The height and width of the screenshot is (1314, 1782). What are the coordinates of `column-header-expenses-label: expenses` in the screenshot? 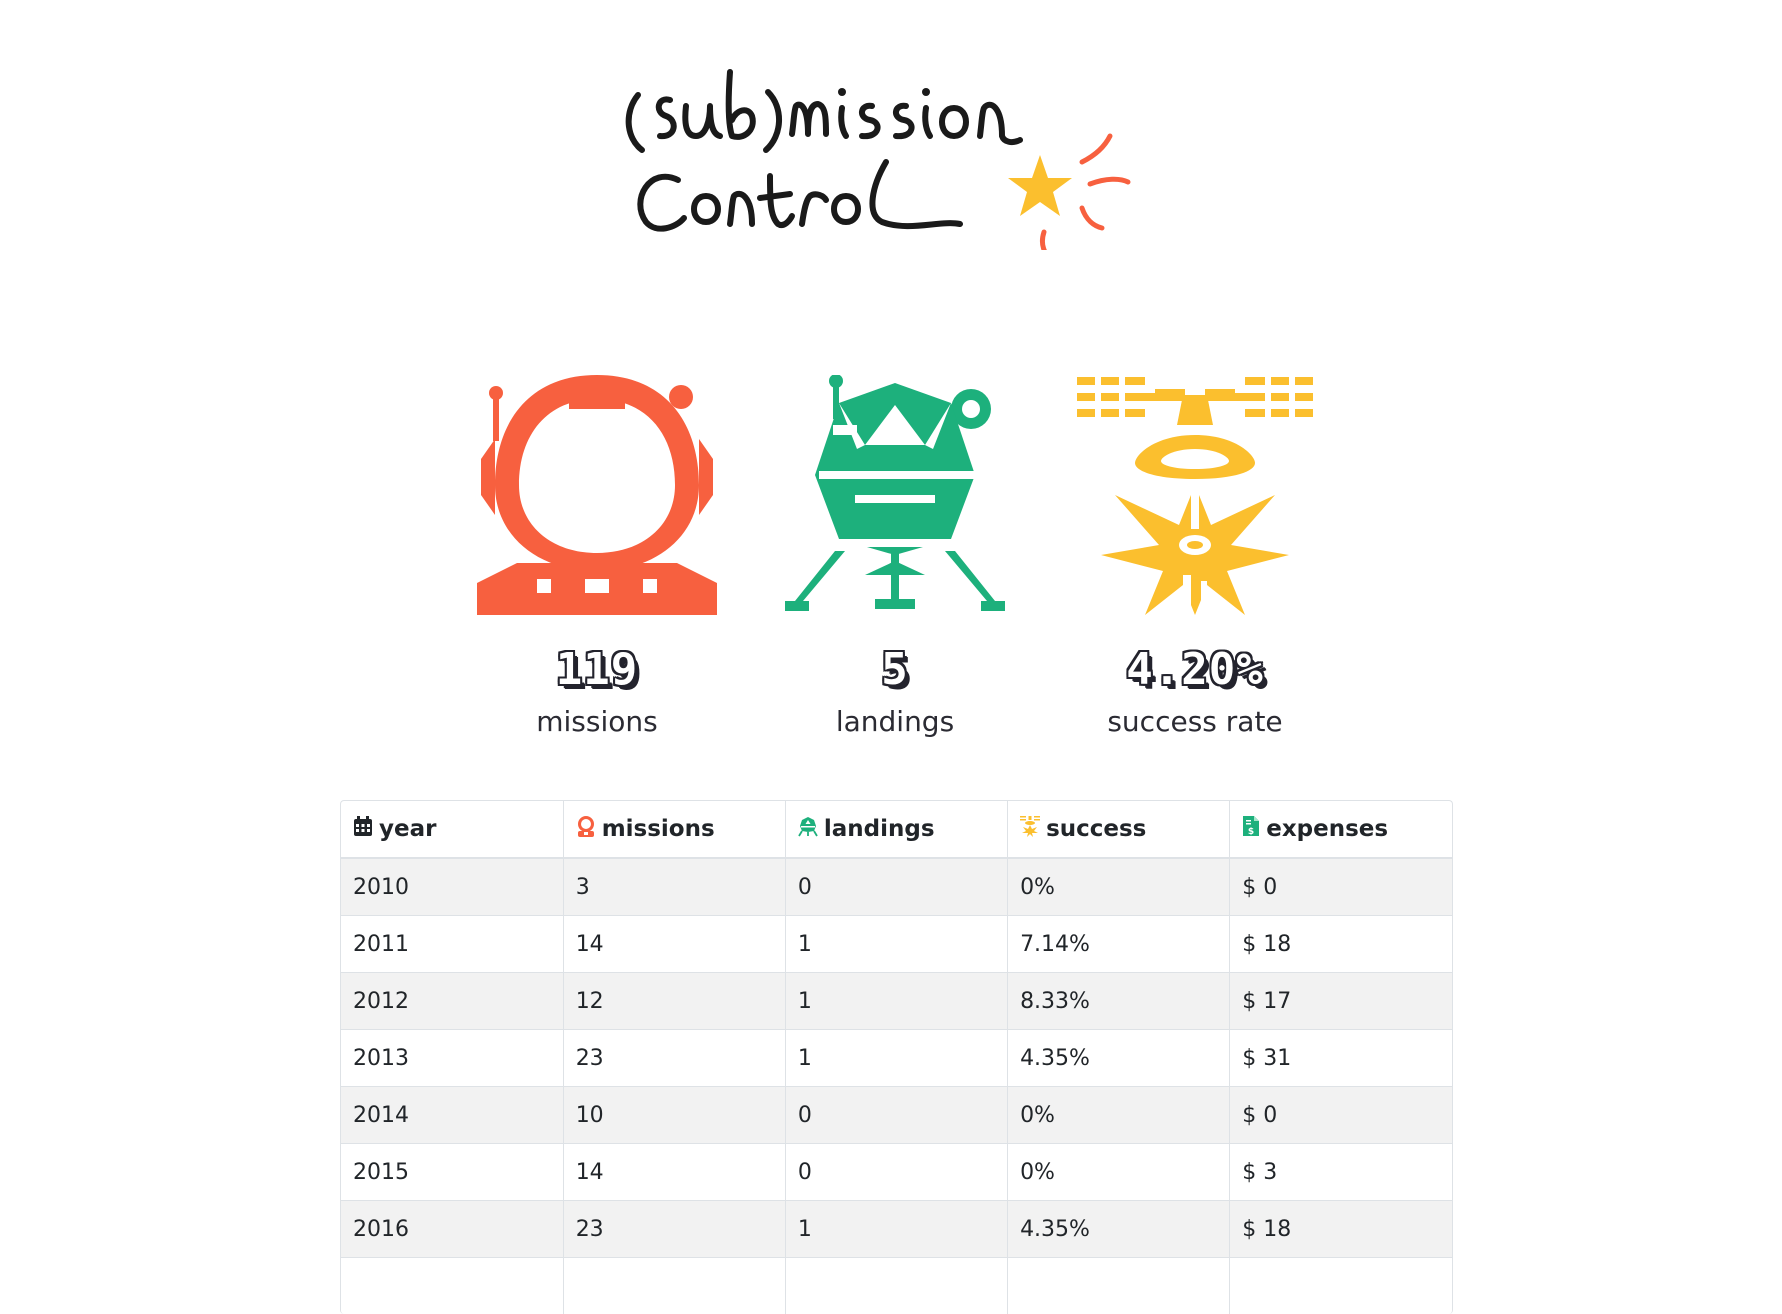 It's located at (1327, 829).